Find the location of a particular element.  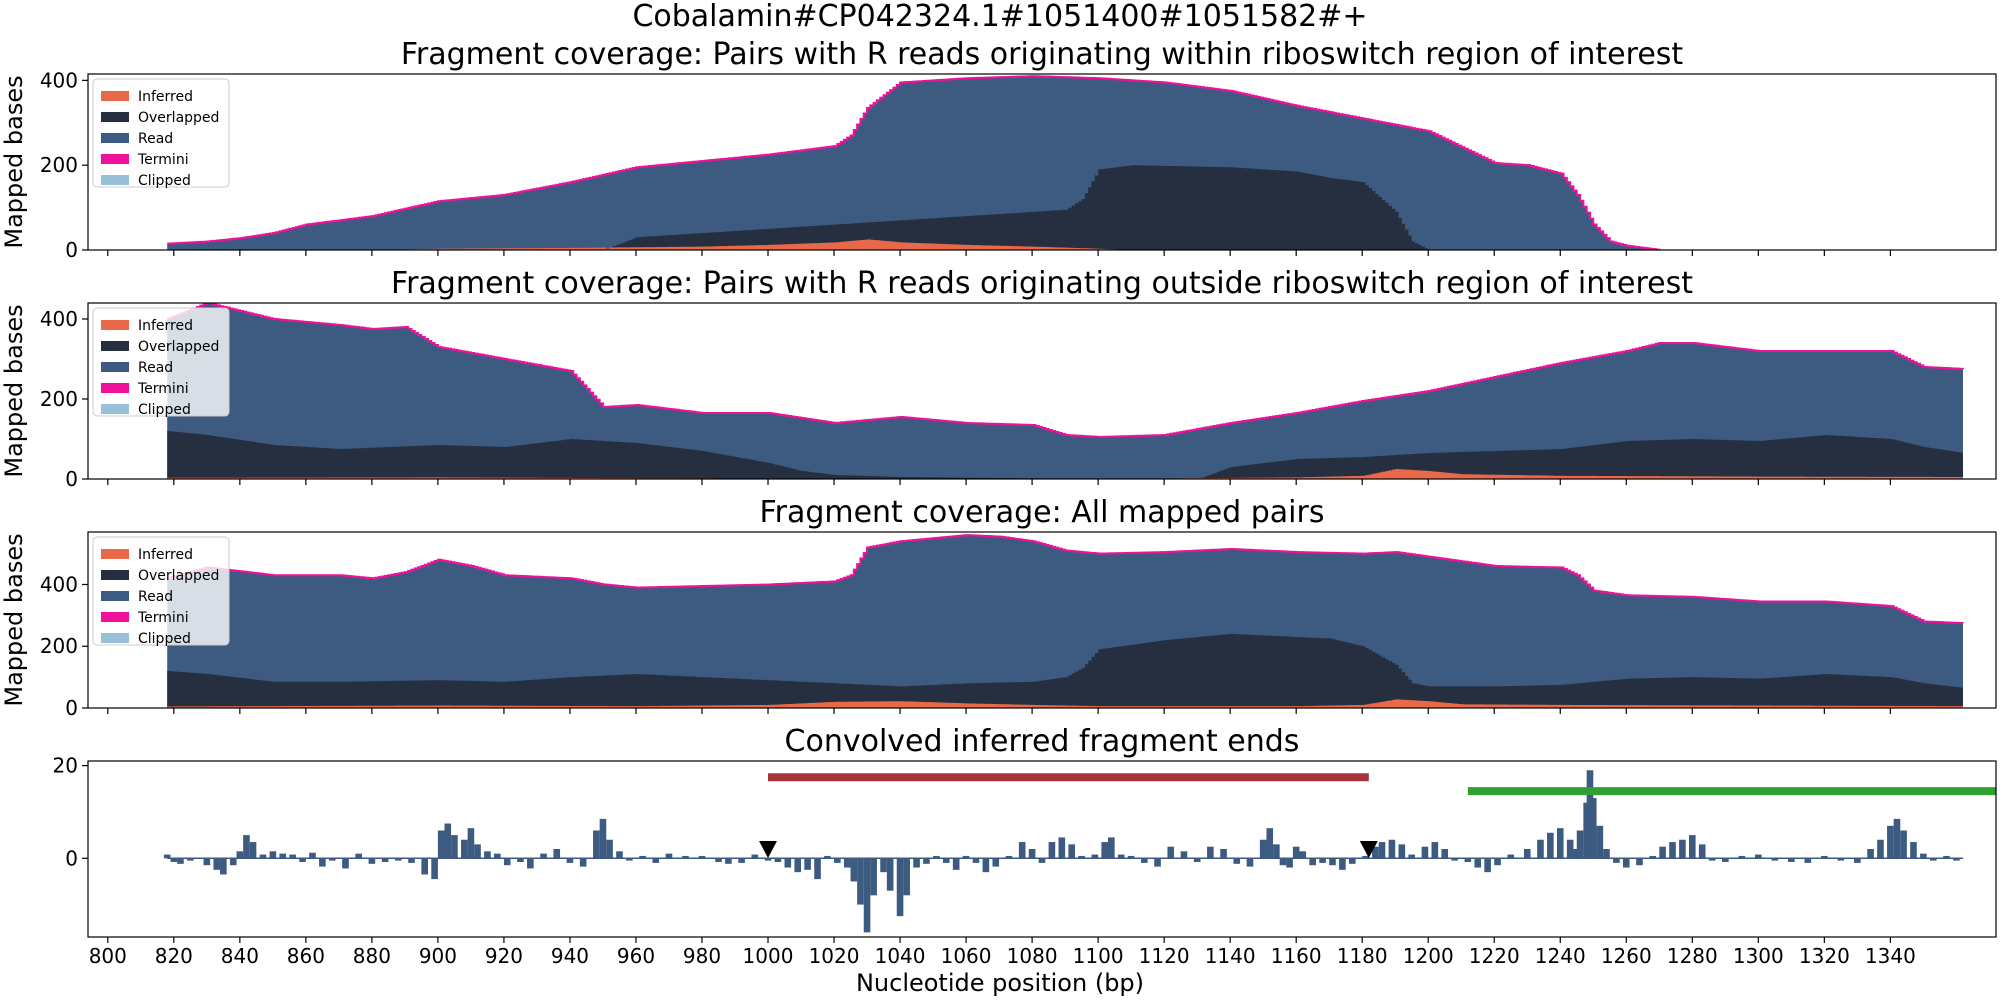

x-tick-label: 940 is located at coordinates (570, 956).